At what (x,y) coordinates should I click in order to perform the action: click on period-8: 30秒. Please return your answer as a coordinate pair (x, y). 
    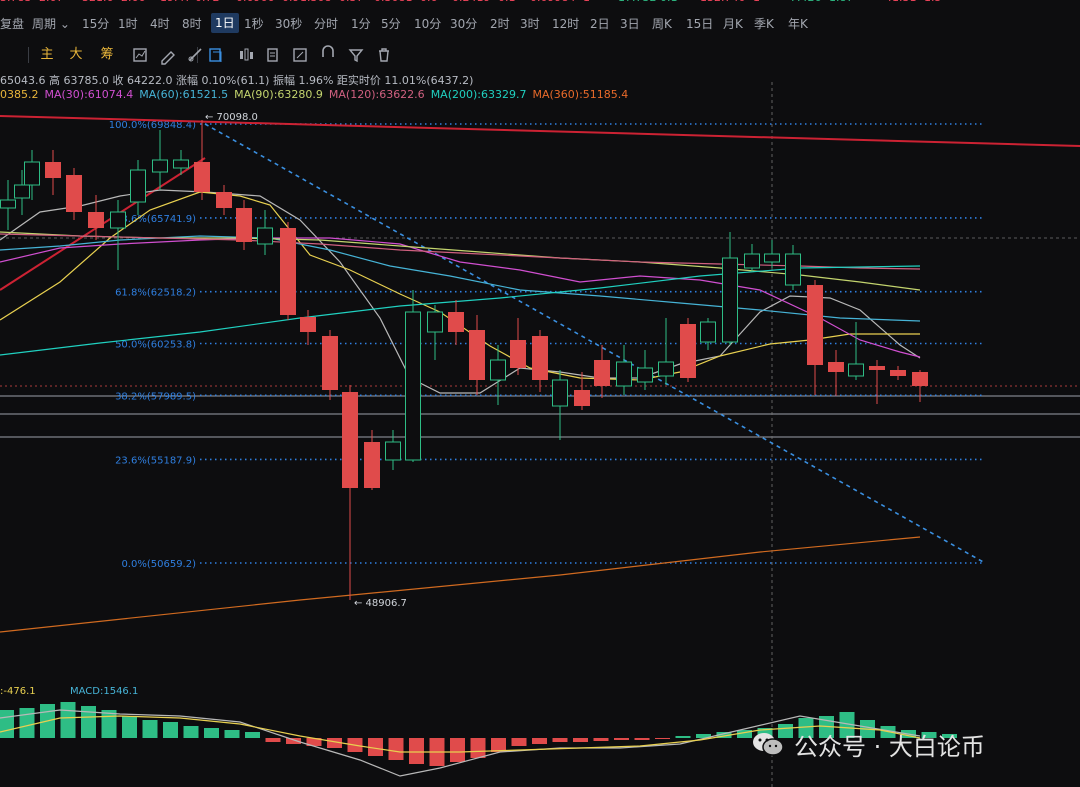
    Looking at the image, I should click on (289, 24).